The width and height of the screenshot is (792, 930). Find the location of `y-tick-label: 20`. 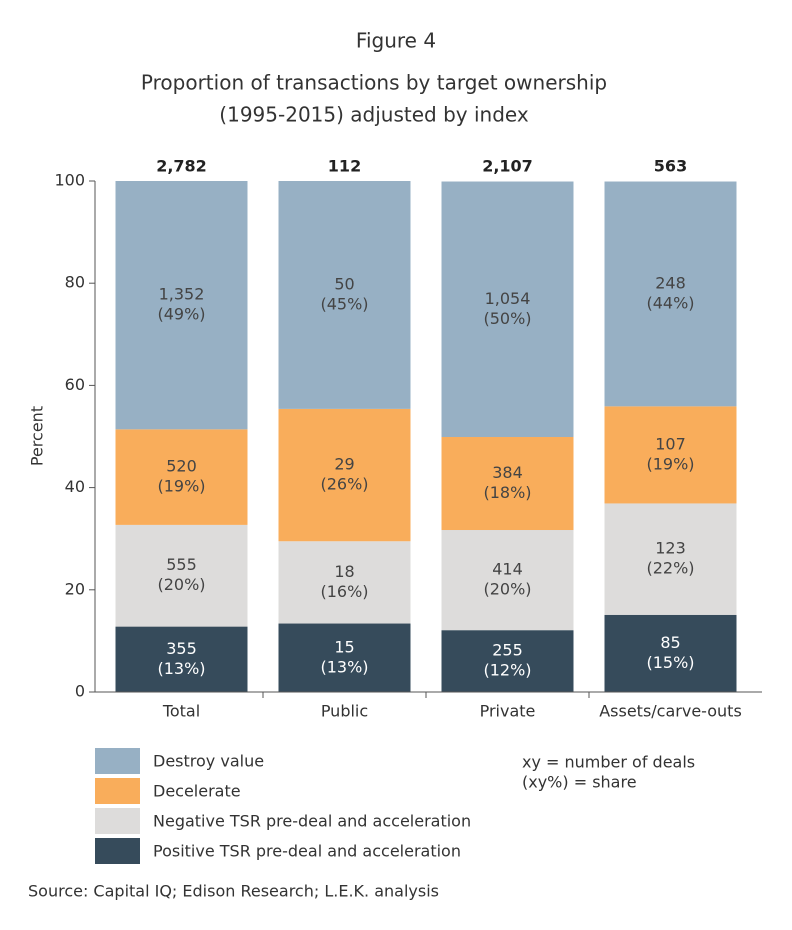

y-tick-label: 20 is located at coordinates (75, 588).